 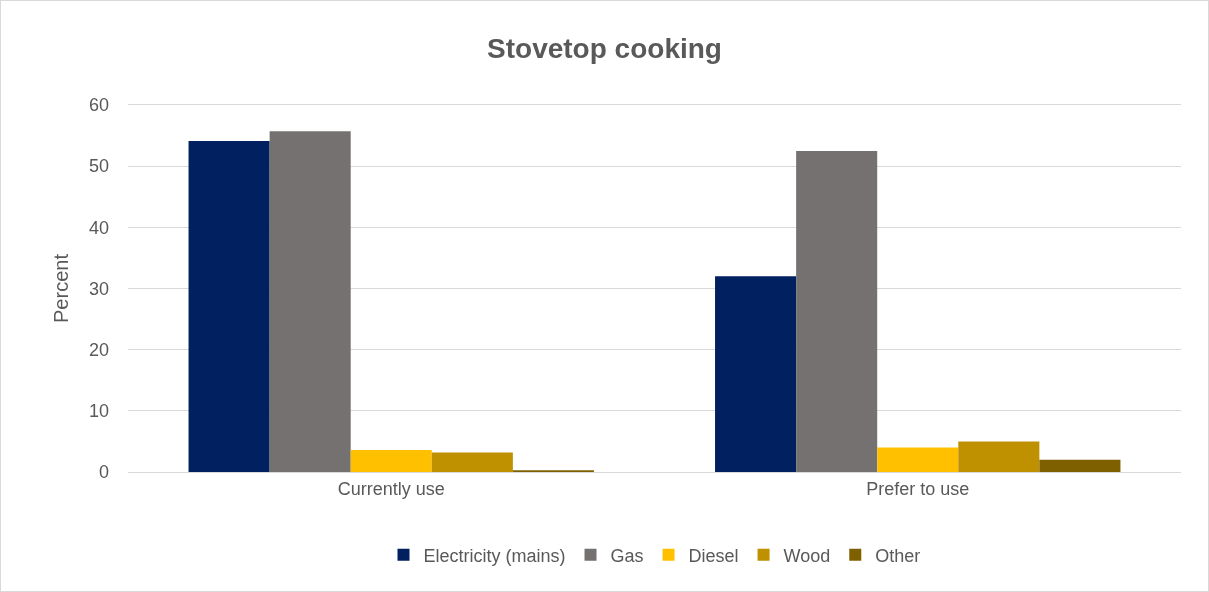 I want to click on legend-label: Gas, so click(x=627, y=555).